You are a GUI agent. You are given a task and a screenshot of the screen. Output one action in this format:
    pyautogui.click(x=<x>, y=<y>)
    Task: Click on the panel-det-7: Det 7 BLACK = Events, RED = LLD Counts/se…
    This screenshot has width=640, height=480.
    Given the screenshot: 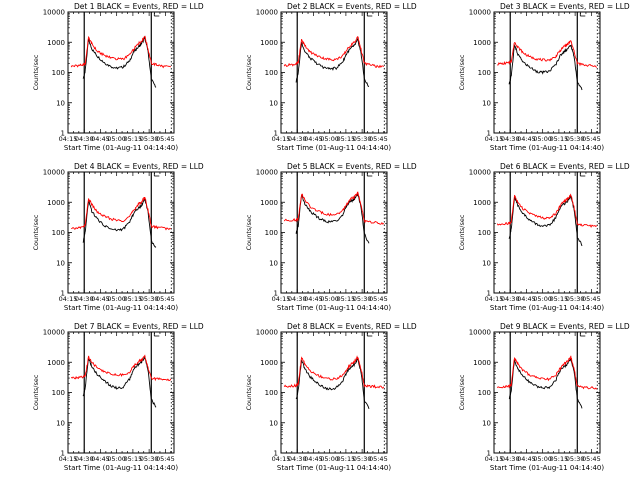 What is the action you would take?
    pyautogui.click(x=118, y=397)
    